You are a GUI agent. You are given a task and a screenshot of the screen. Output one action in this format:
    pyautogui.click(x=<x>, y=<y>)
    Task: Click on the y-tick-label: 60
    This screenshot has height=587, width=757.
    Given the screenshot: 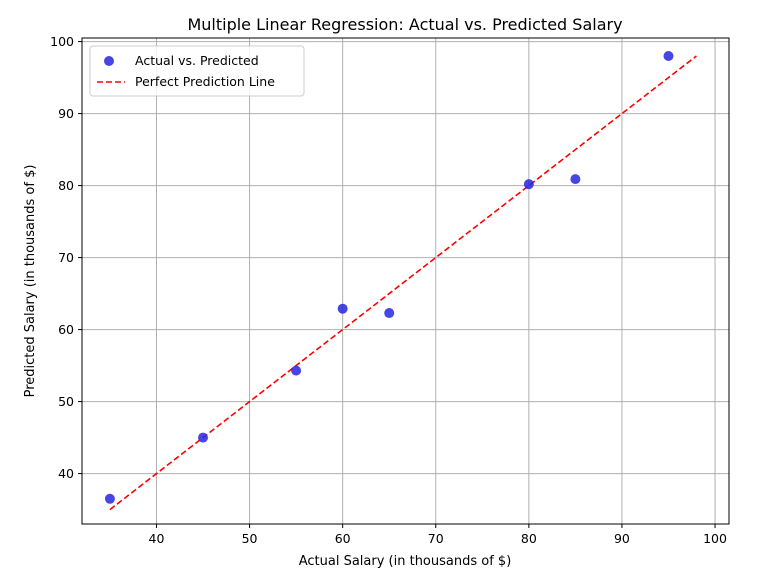 What is the action you would take?
    pyautogui.click(x=66, y=329)
    